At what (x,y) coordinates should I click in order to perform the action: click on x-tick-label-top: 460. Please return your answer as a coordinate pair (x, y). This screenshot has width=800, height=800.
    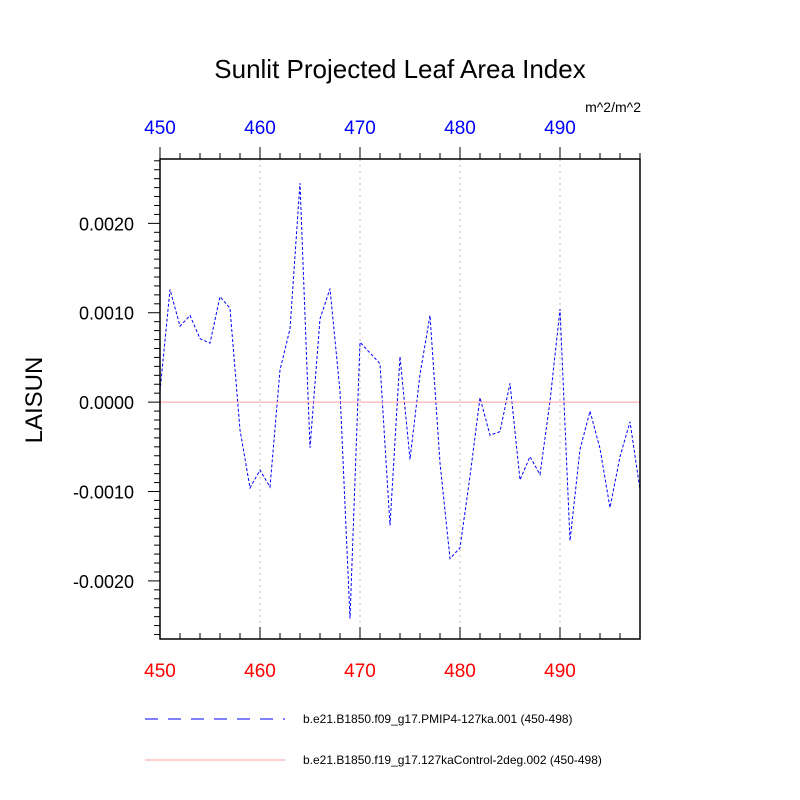
    Looking at the image, I should click on (260, 128).